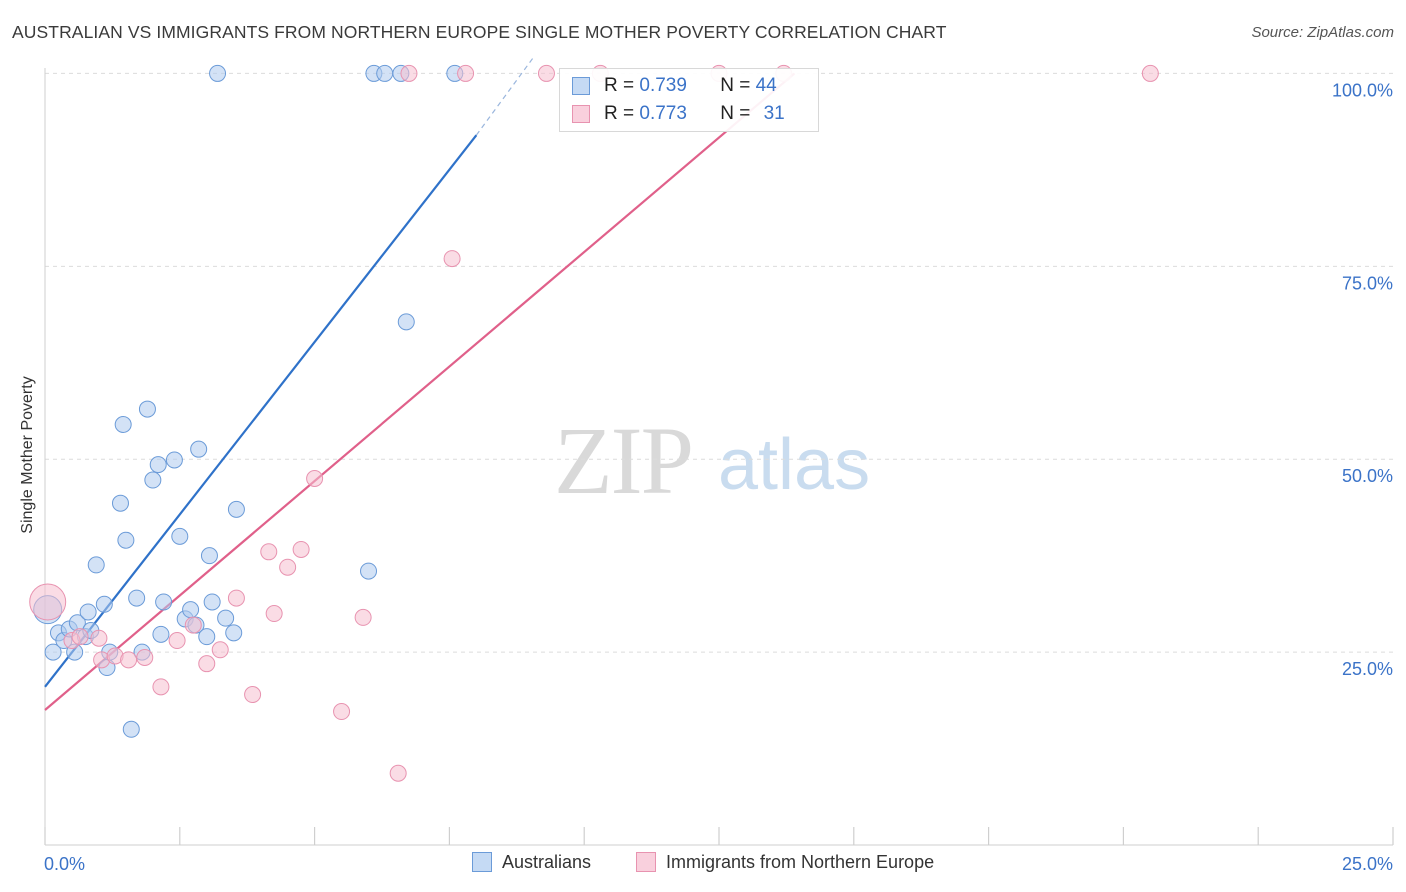 This screenshot has width=1406, height=892. What do you see at coordinates (624, 460) in the screenshot?
I see `watermark-zip: ZIP` at bounding box center [624, 460].